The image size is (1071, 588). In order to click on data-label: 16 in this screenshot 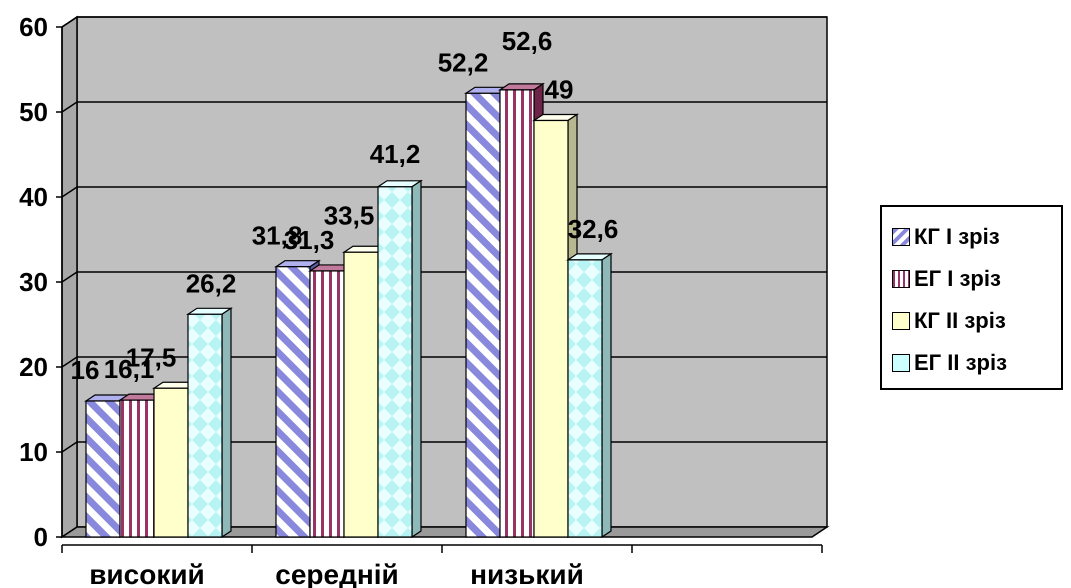, I will do `click(85, 370)`.